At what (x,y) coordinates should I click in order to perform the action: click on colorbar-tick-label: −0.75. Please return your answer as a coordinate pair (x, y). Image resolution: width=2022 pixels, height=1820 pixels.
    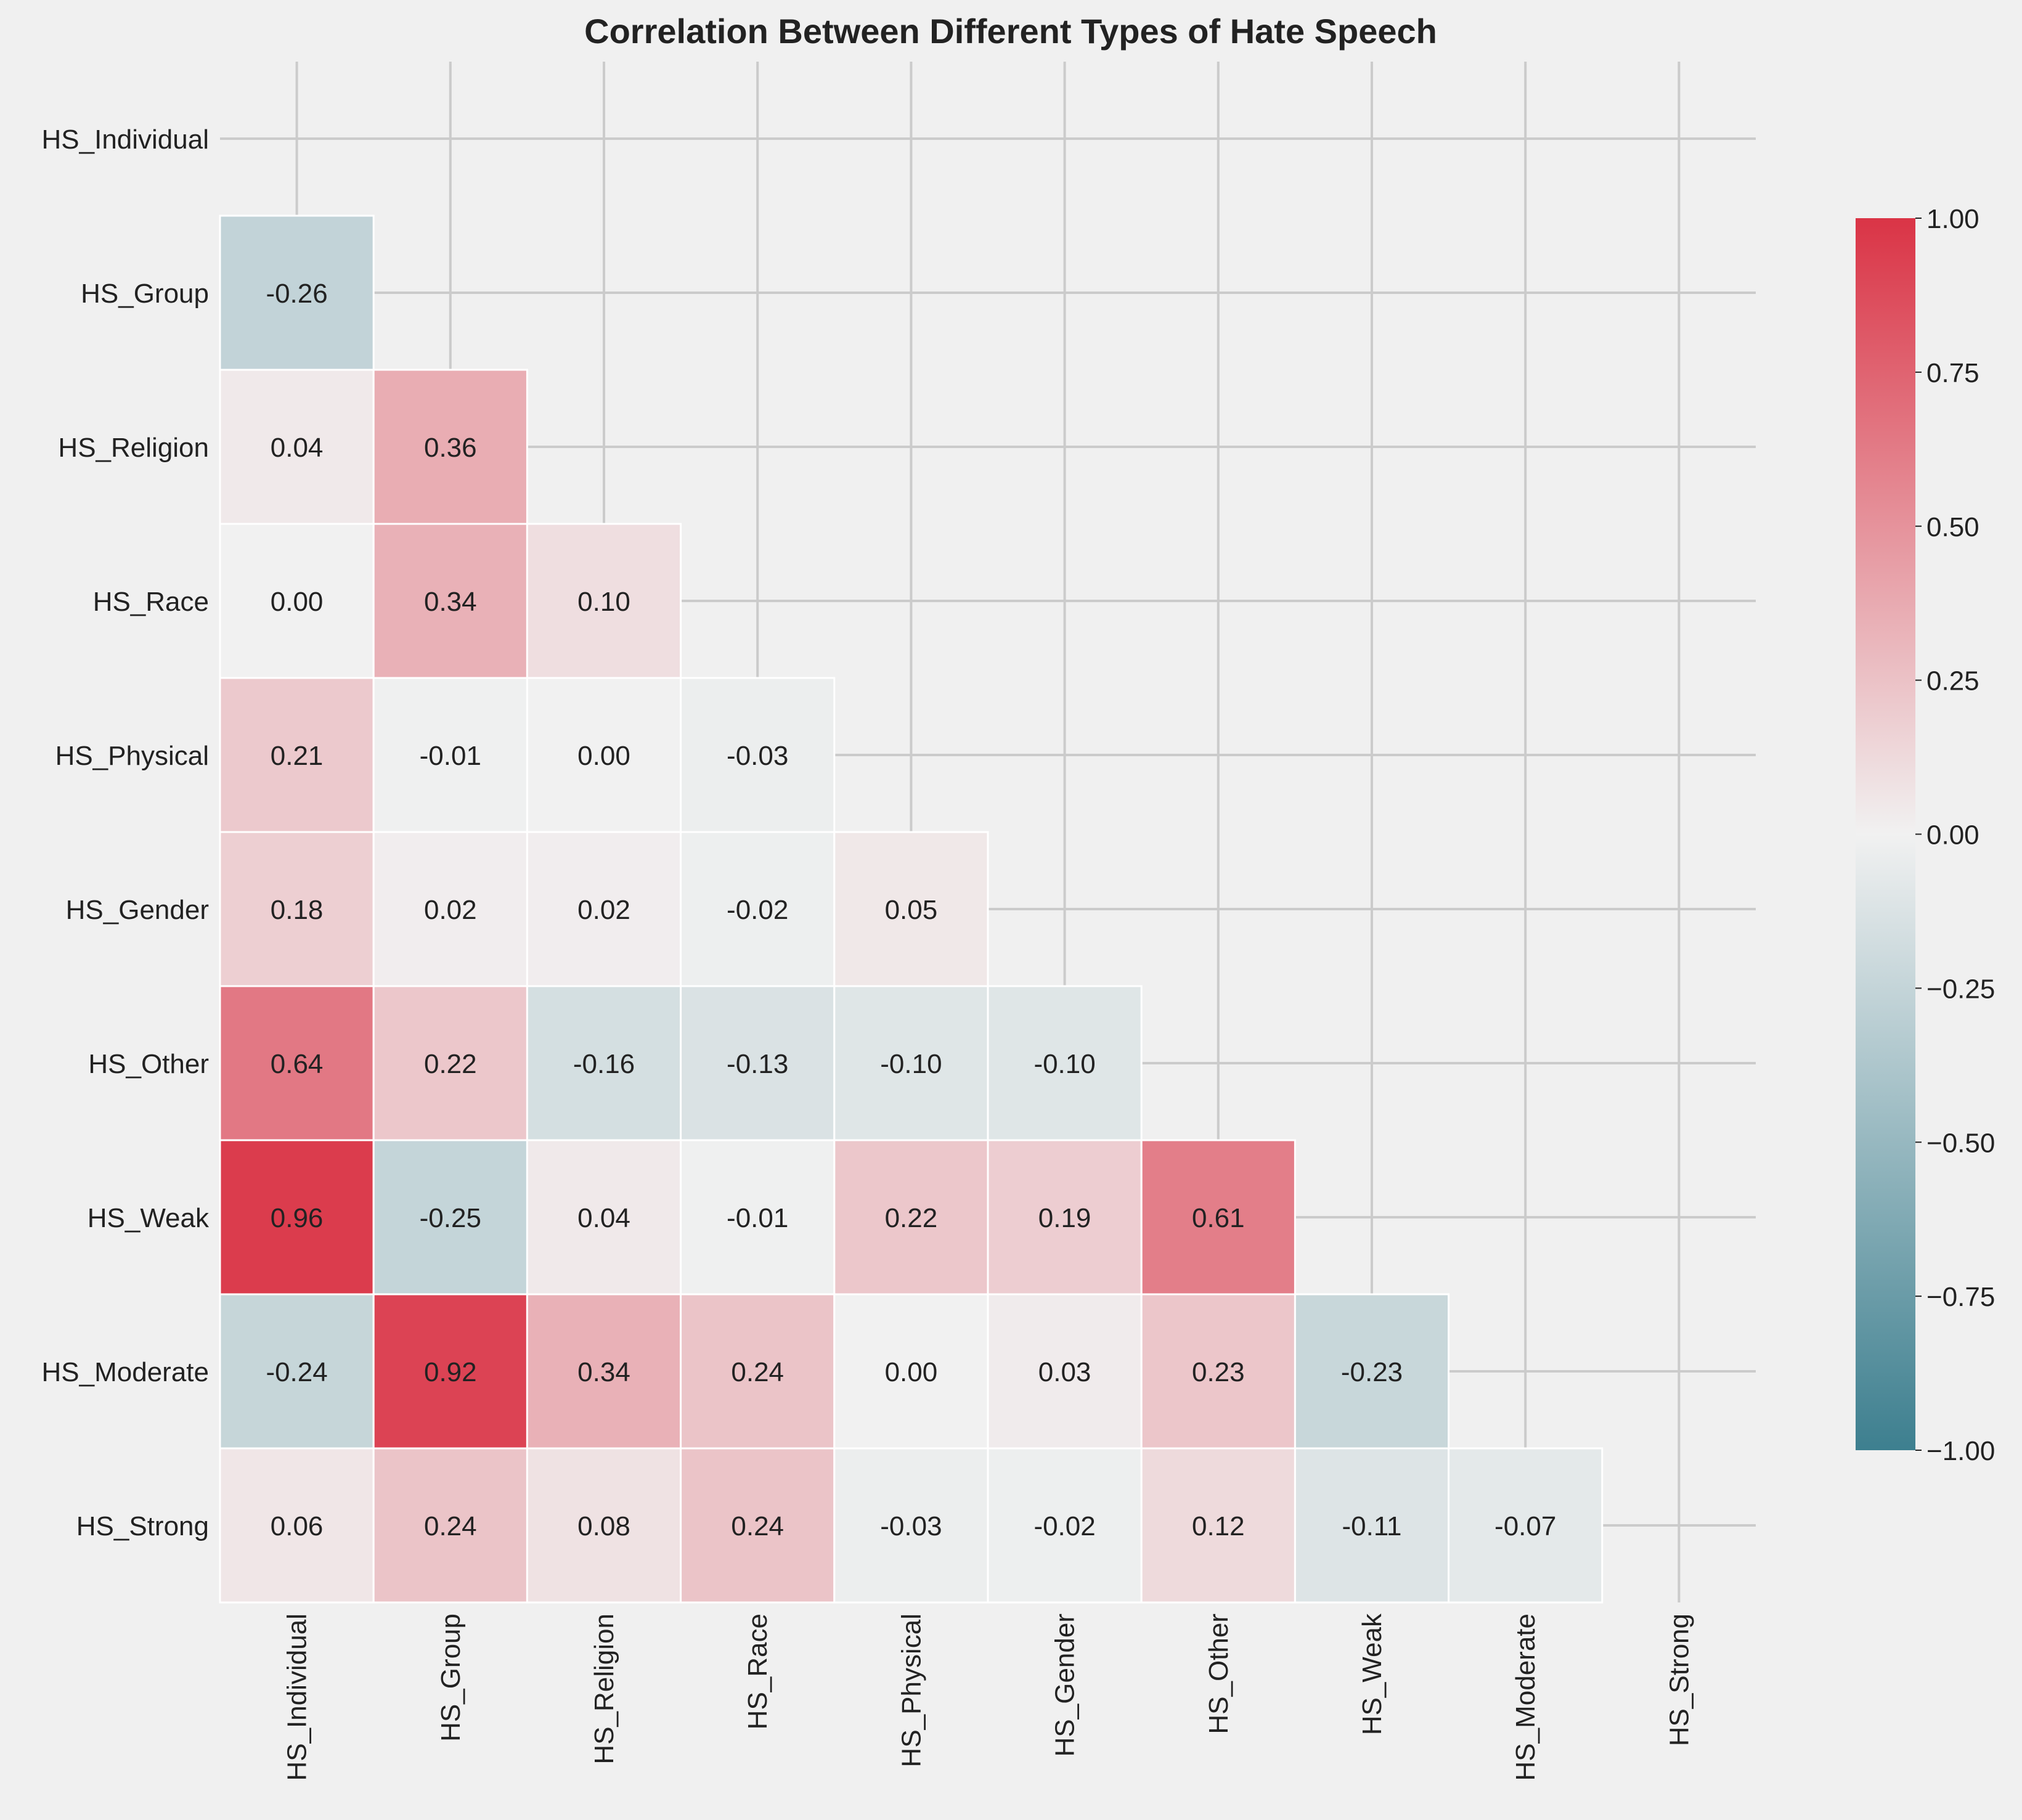
    Looking at the image, I should click on (1961, 1297).